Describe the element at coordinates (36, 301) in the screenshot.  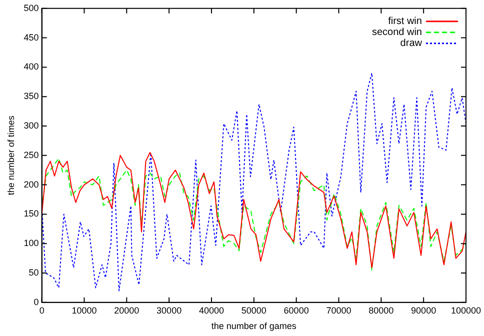
I see `y-tick-label: 0` at that location.